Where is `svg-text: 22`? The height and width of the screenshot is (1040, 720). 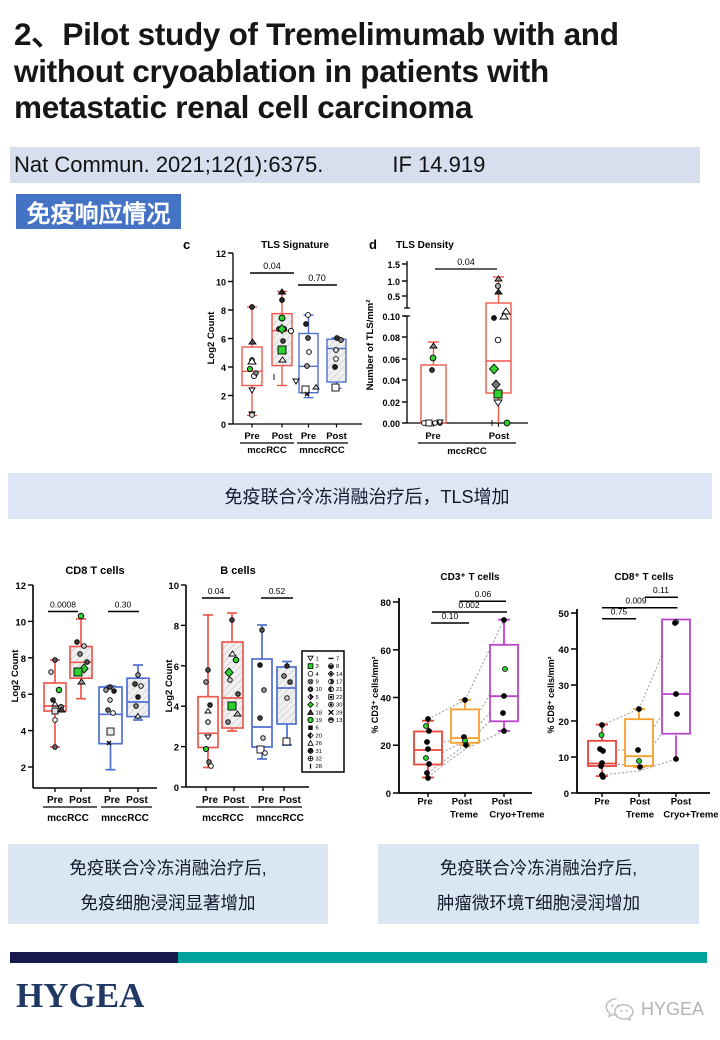 svg-text: 22 is located at coordinates (339, 698).